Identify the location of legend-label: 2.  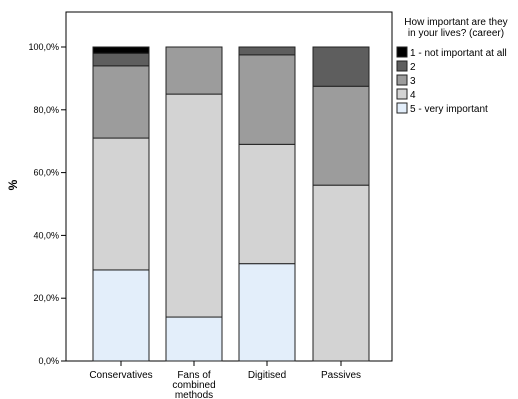
(413, 67).